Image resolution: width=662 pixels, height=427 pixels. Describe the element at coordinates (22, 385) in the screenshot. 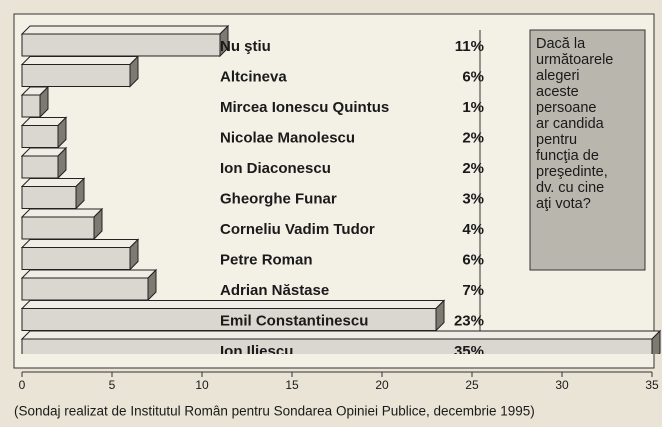

I see `x-tick-label: 0` at that location.